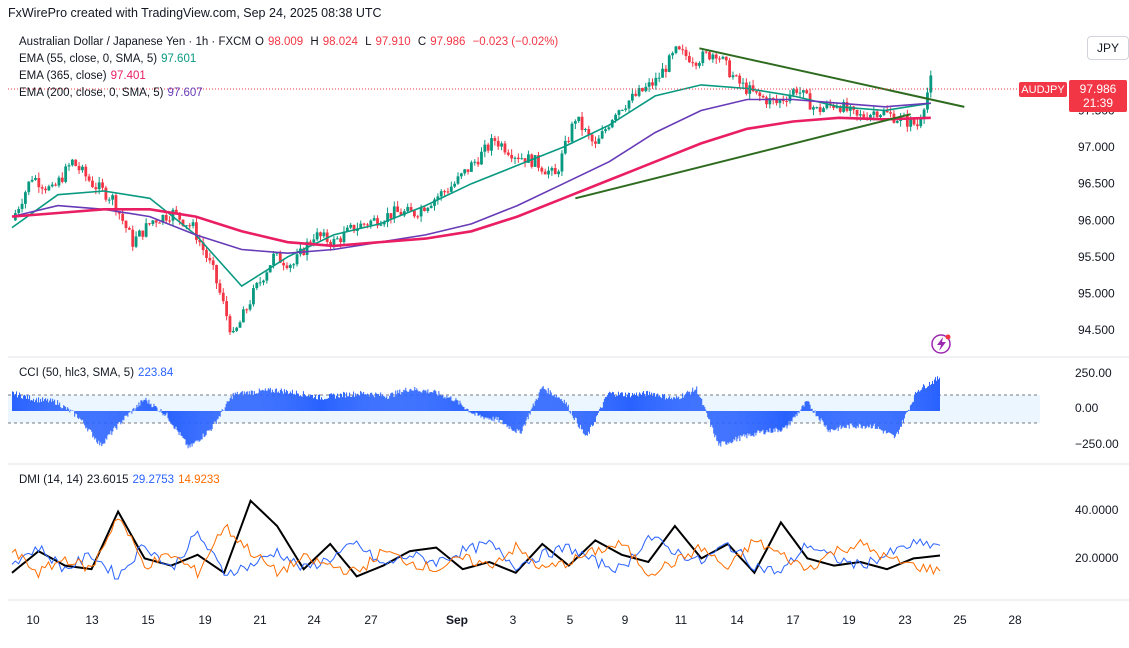 This screenshot has width=1129, height=648. What do you see at coordinates (1108, 48) in the screenshot?
I see `currency-selector: JPY` at bounding box center [1108, 48].